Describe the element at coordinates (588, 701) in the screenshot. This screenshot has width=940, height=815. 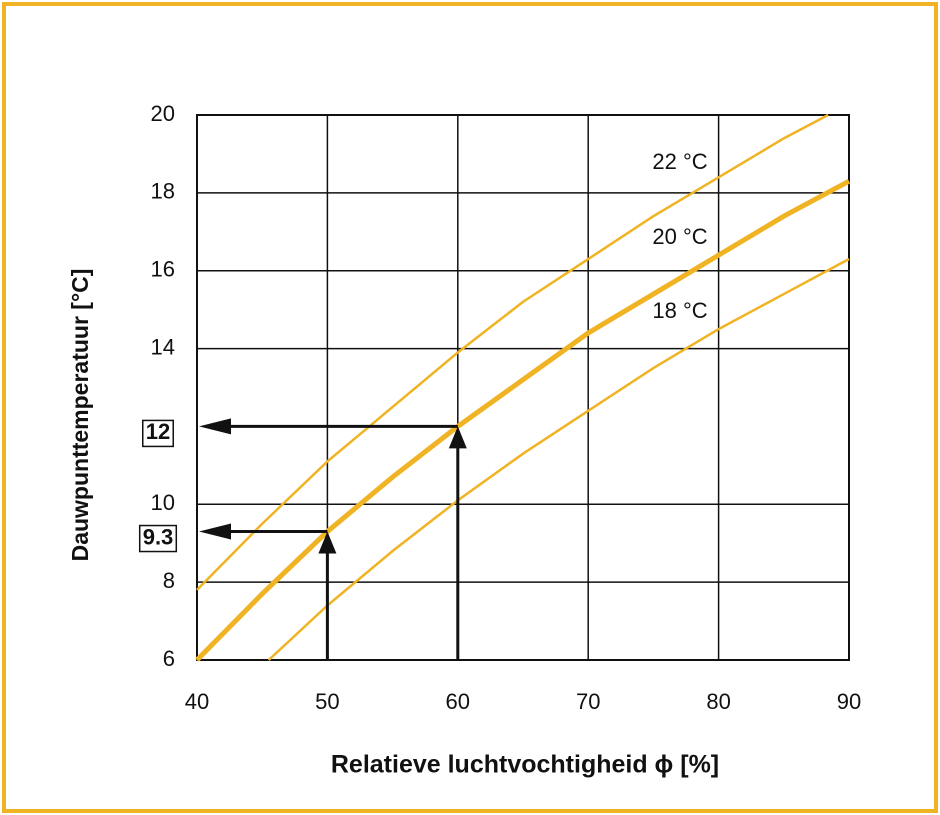
I see `x-tick-label: 70` at that location.